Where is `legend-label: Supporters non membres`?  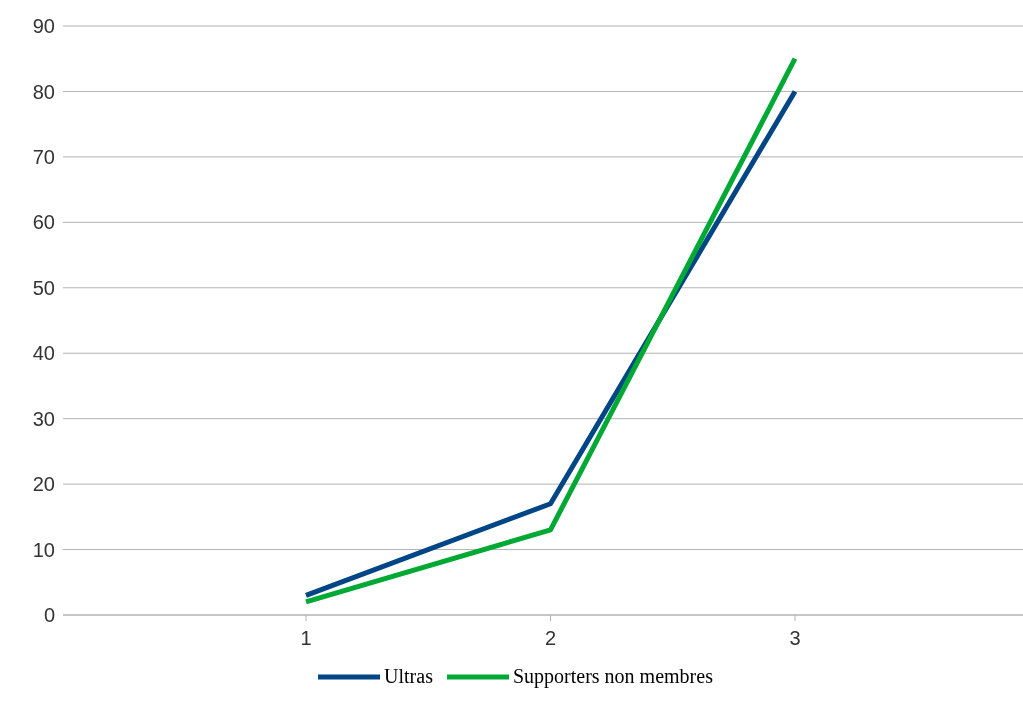 legend-label: Supporters non membres is located at coordinates (612, 676).